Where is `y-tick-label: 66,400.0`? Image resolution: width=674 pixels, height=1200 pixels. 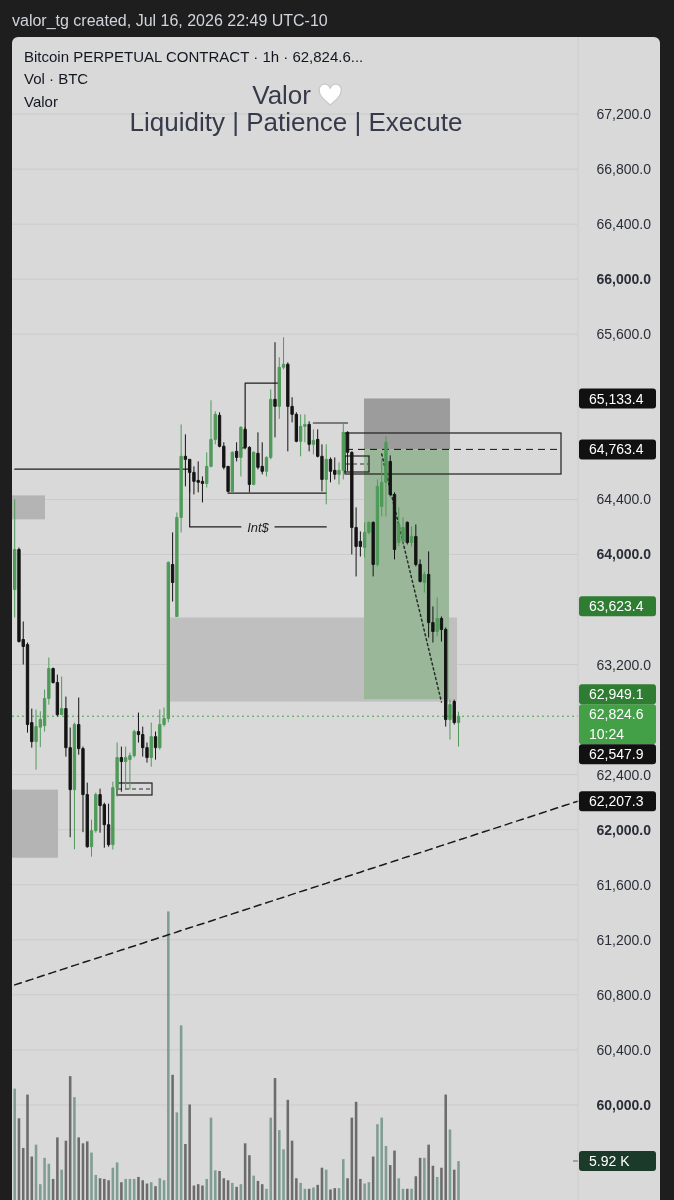
y-tick-label: 66,400.0 is located at coordinates (624, 224).